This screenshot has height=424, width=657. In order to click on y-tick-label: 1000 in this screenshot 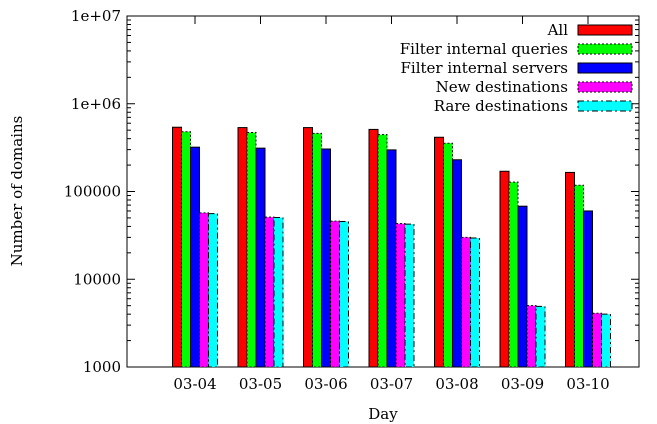, I will do `click(102, 367)`.